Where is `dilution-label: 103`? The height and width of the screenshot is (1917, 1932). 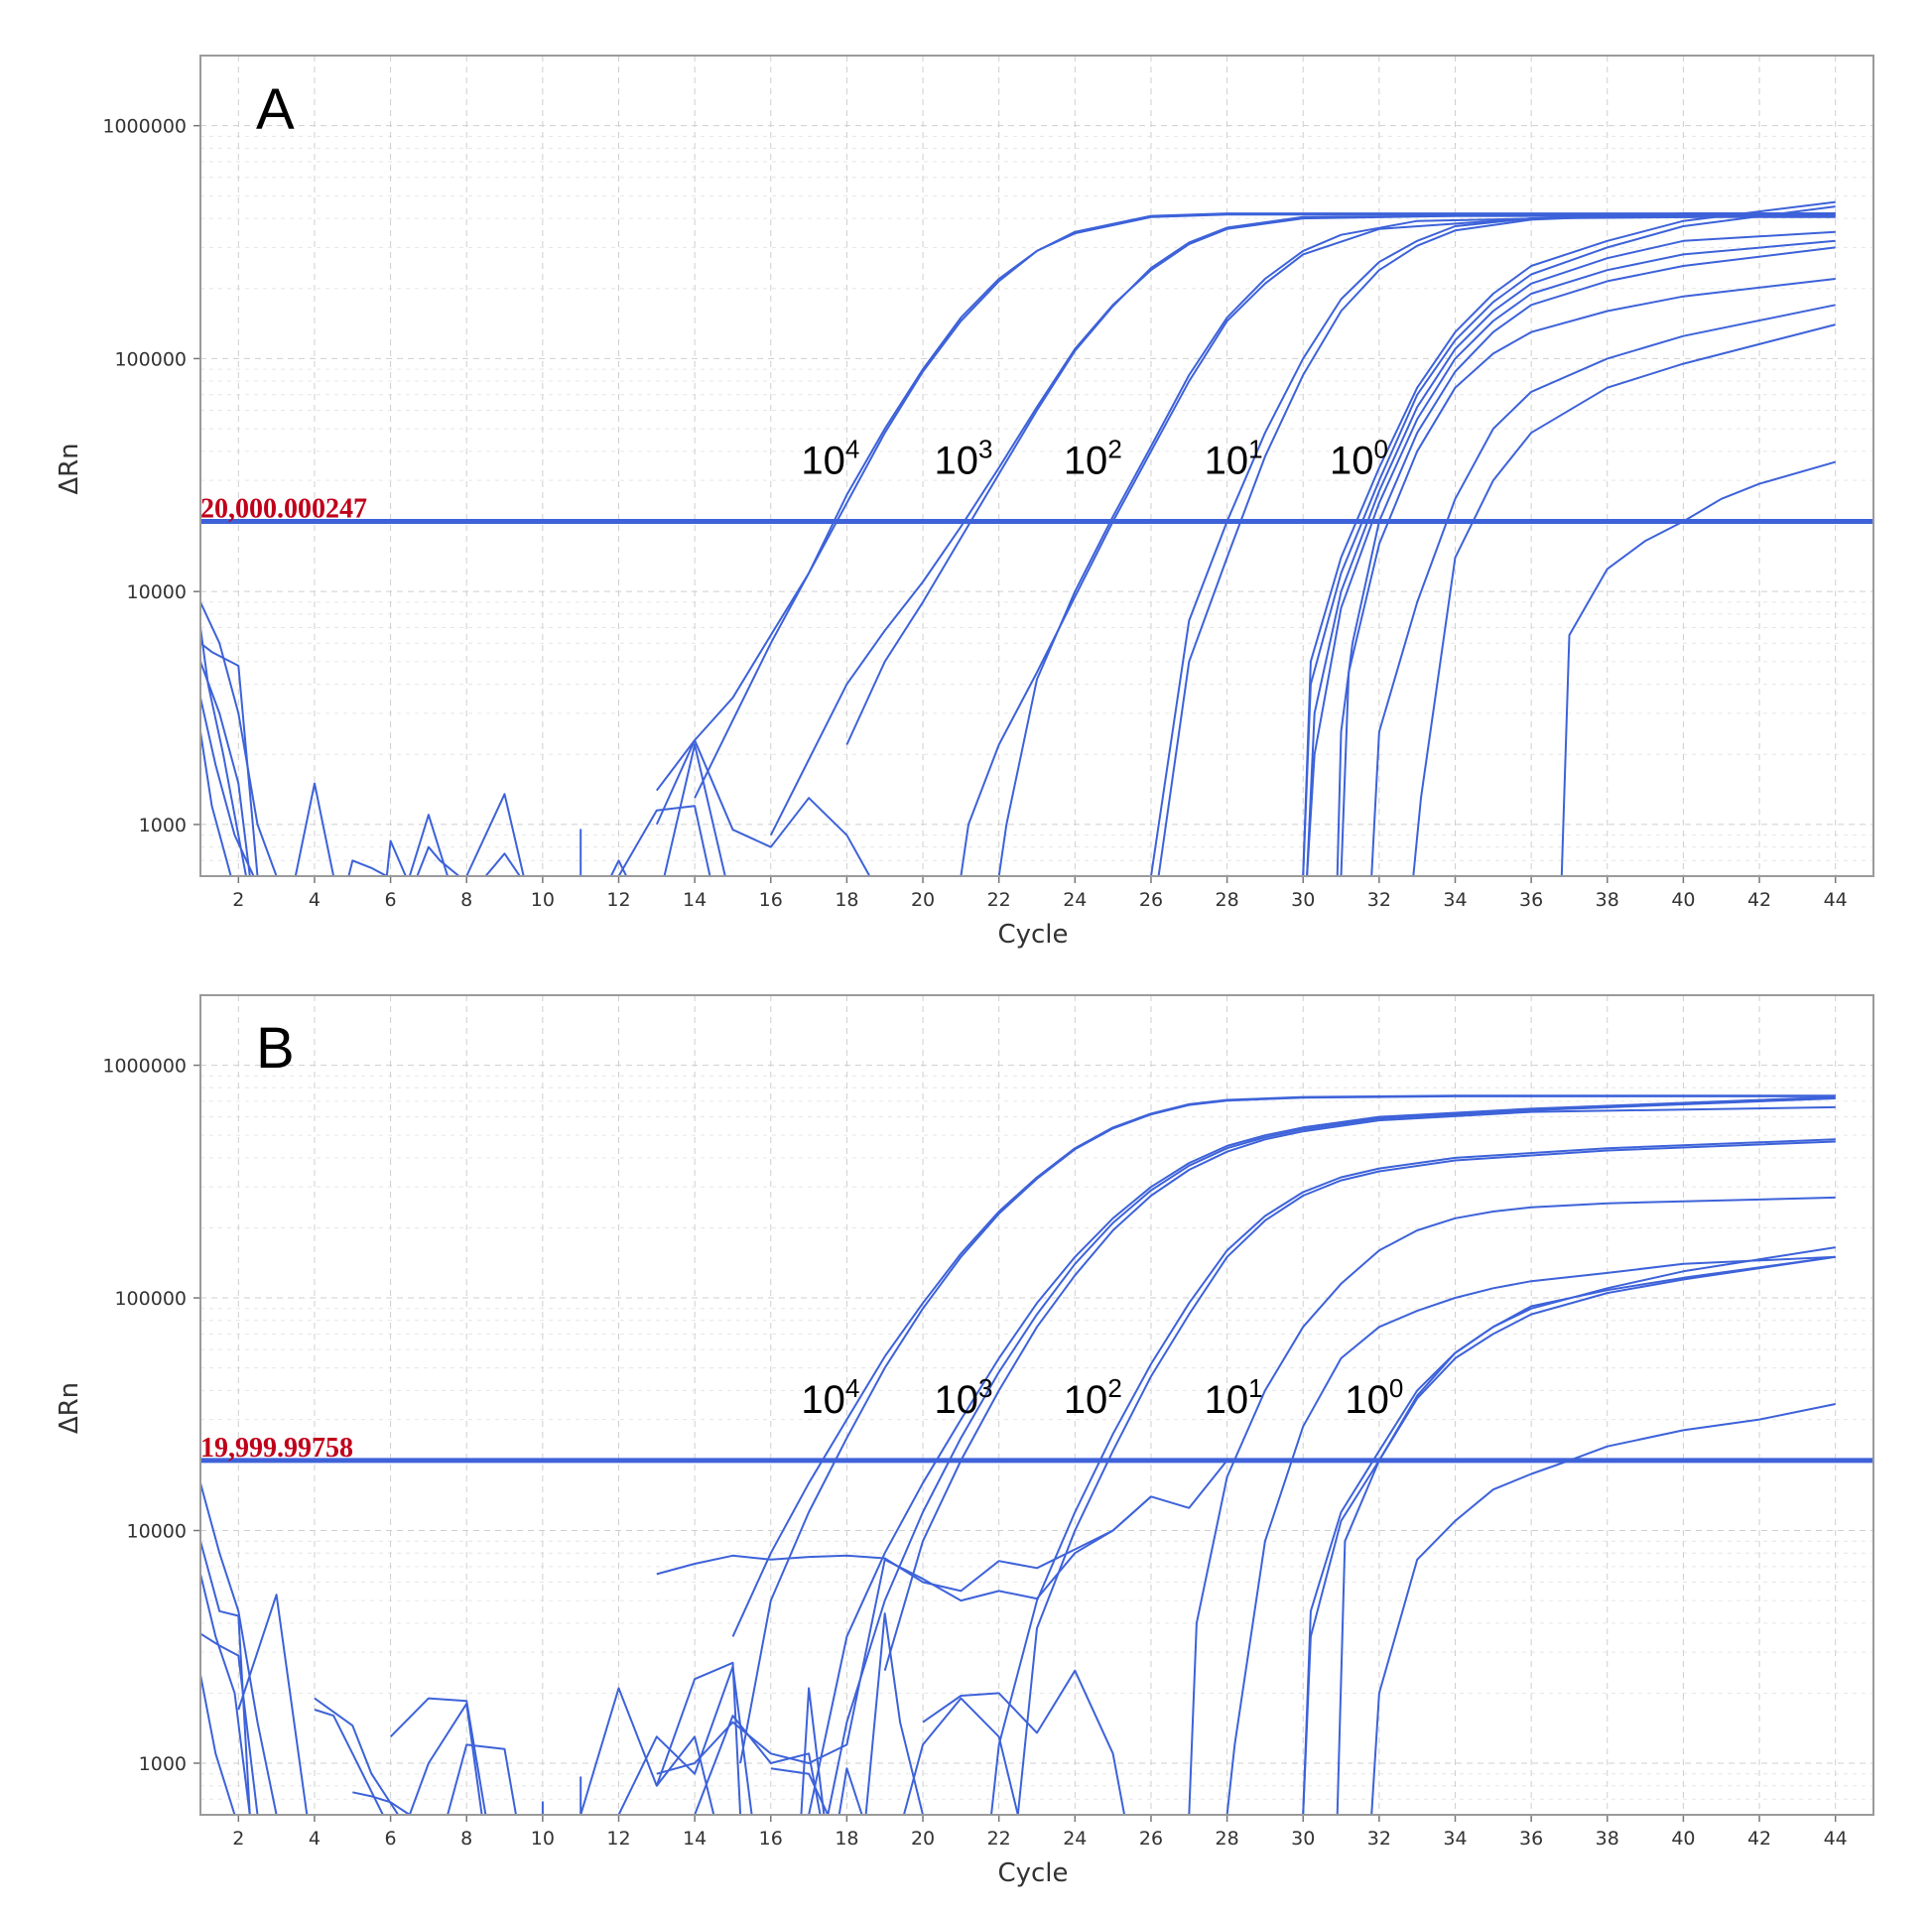
dilution-label: 103 is located at coordinates (964, 1397).